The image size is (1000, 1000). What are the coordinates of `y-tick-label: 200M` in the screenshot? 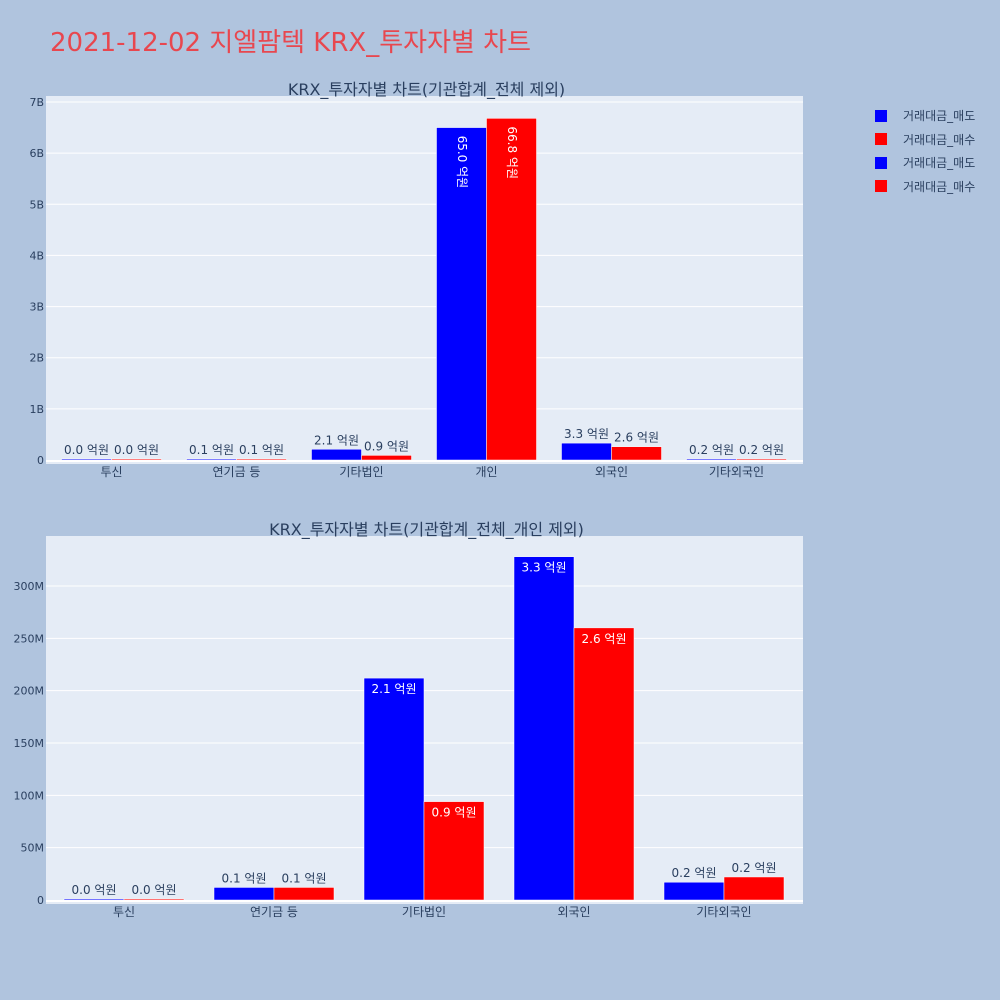 It's located at (29, 691).